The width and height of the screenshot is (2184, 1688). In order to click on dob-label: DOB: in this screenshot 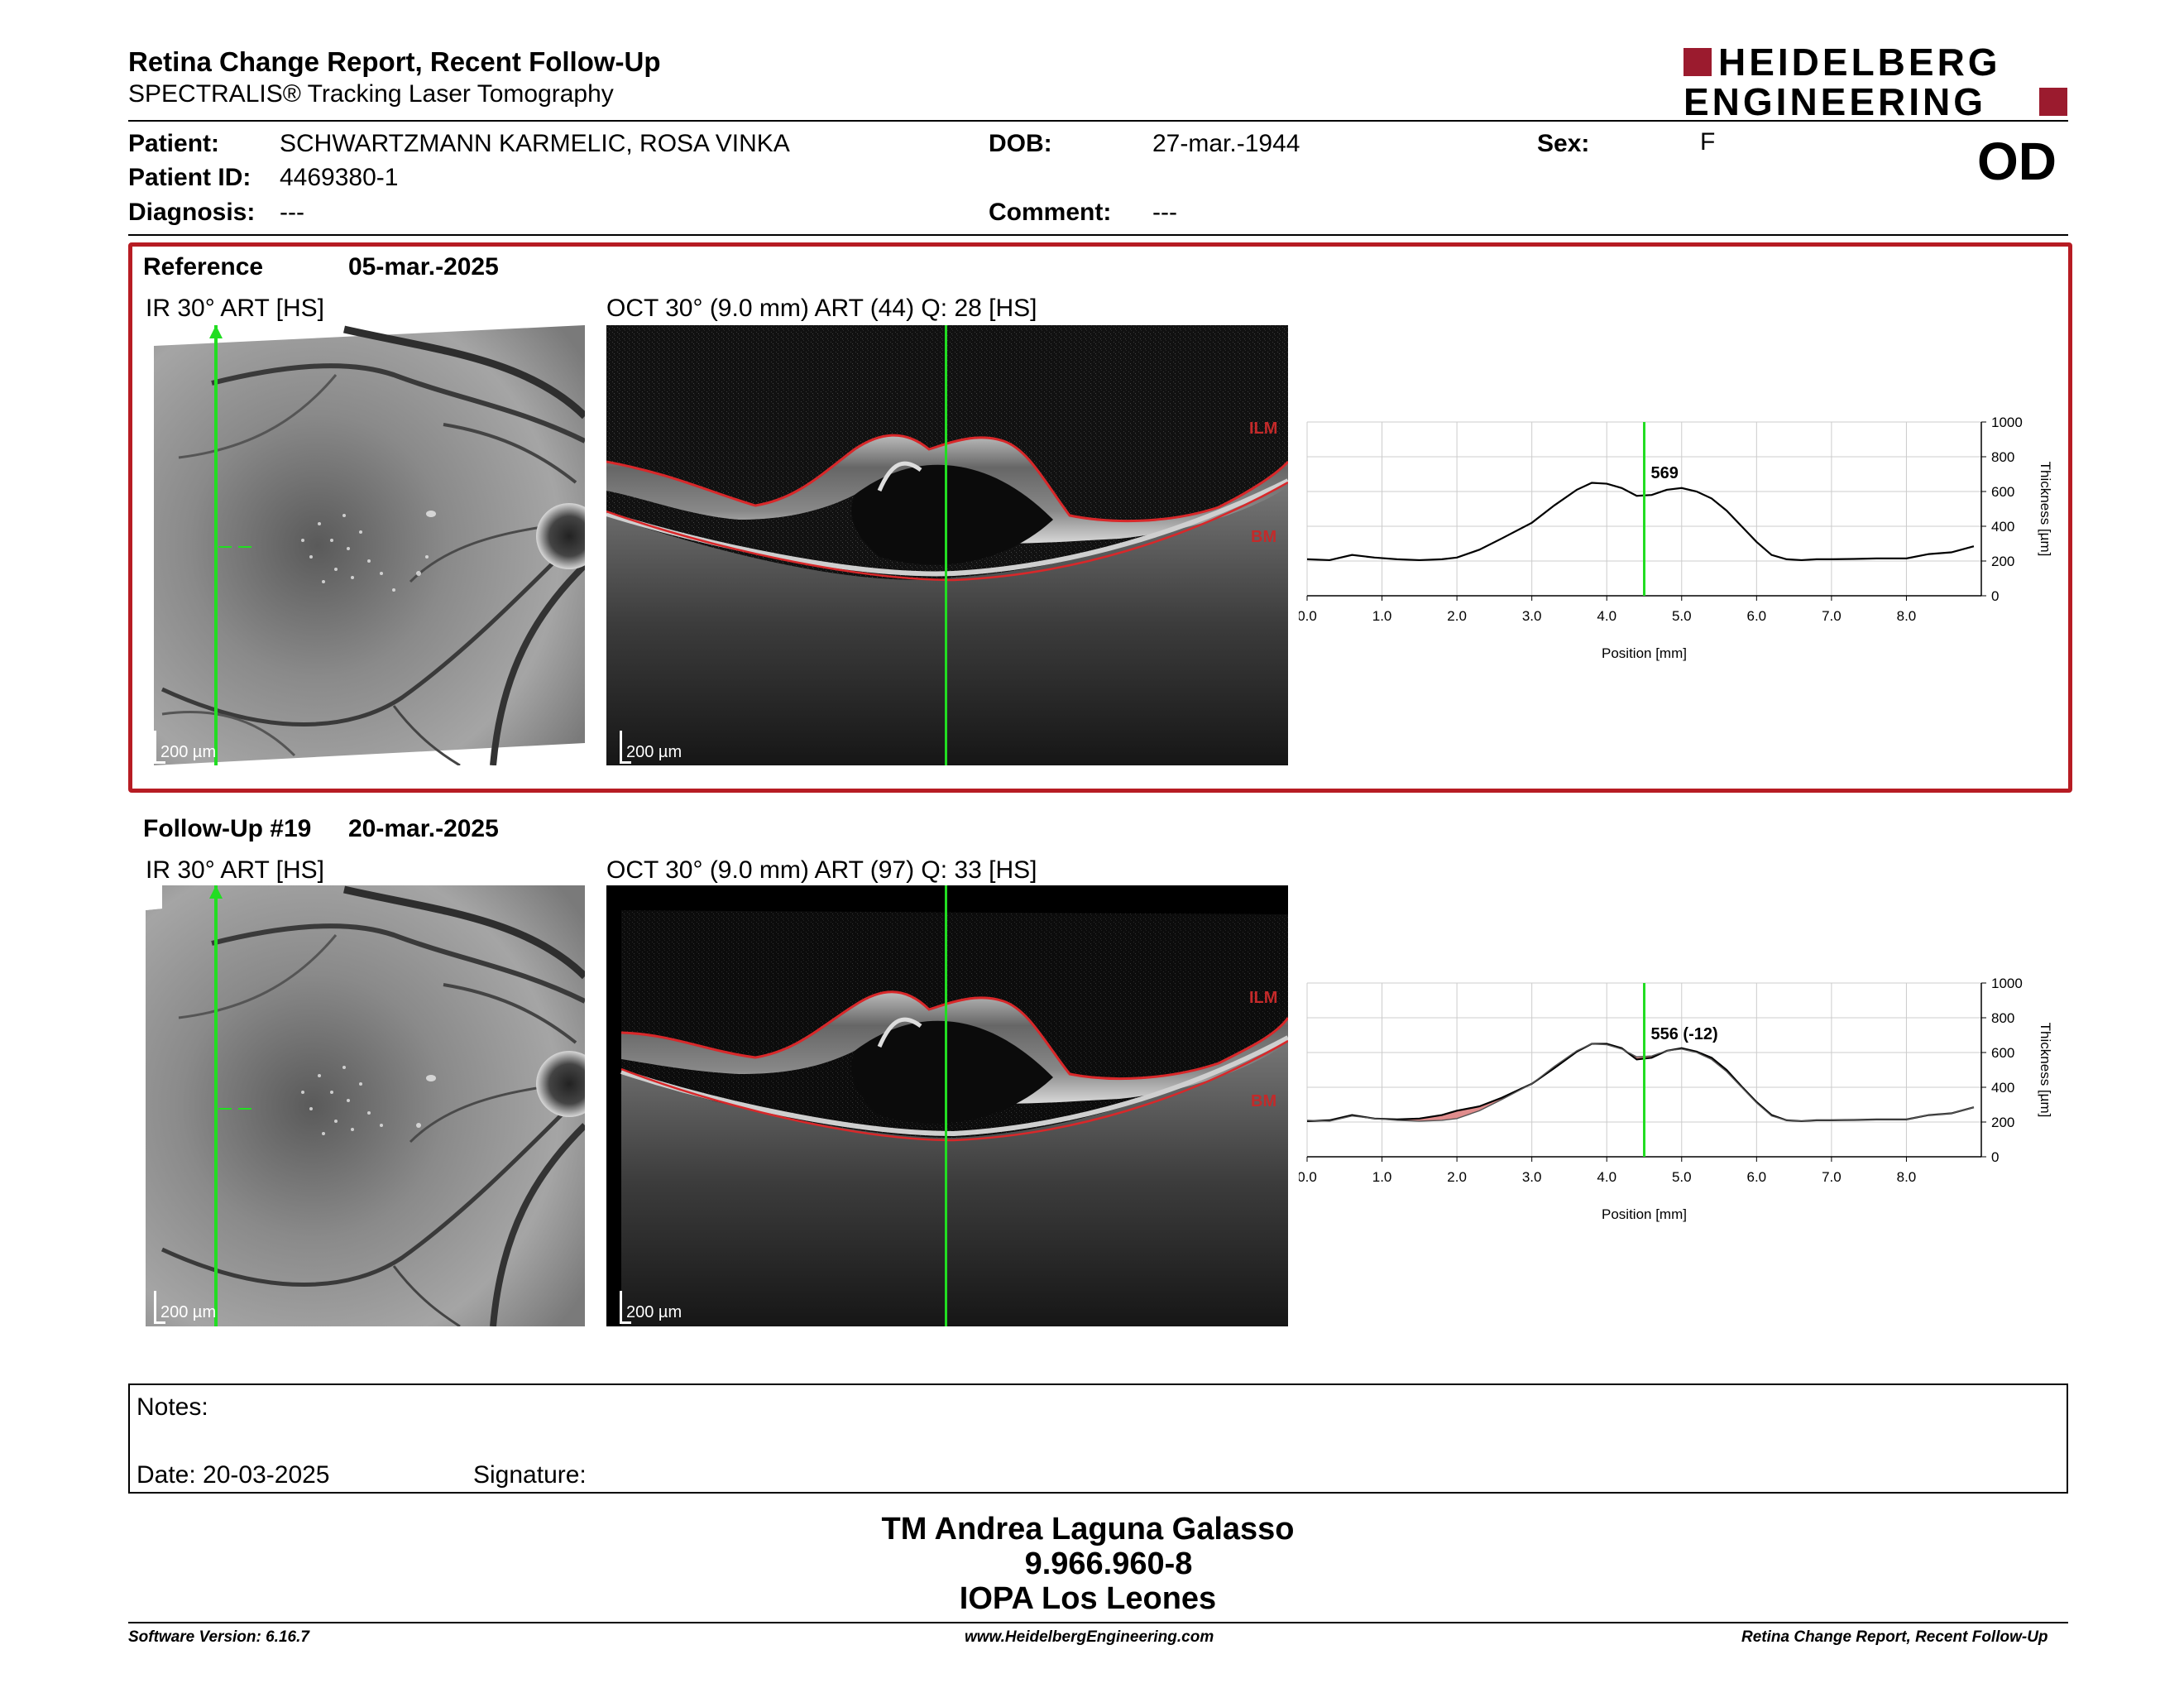, I will do `click(1020, 143)`.